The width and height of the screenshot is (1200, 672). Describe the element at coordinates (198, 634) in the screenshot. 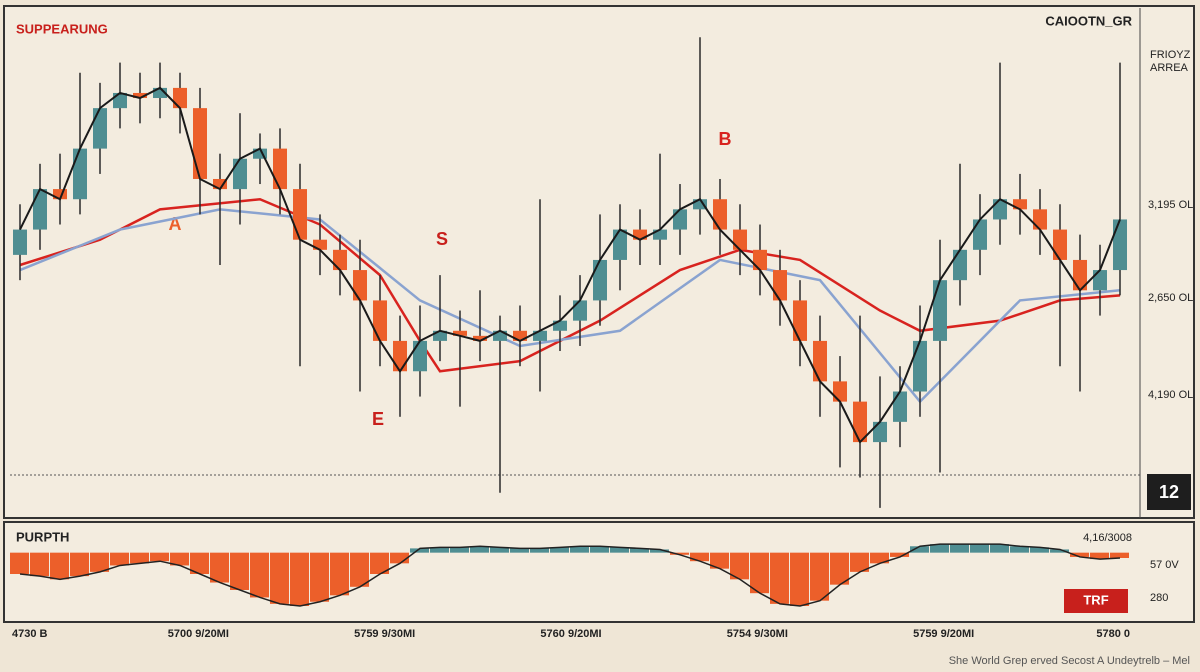

I see `x-tick-label: 5700 9/20MI` at that location.